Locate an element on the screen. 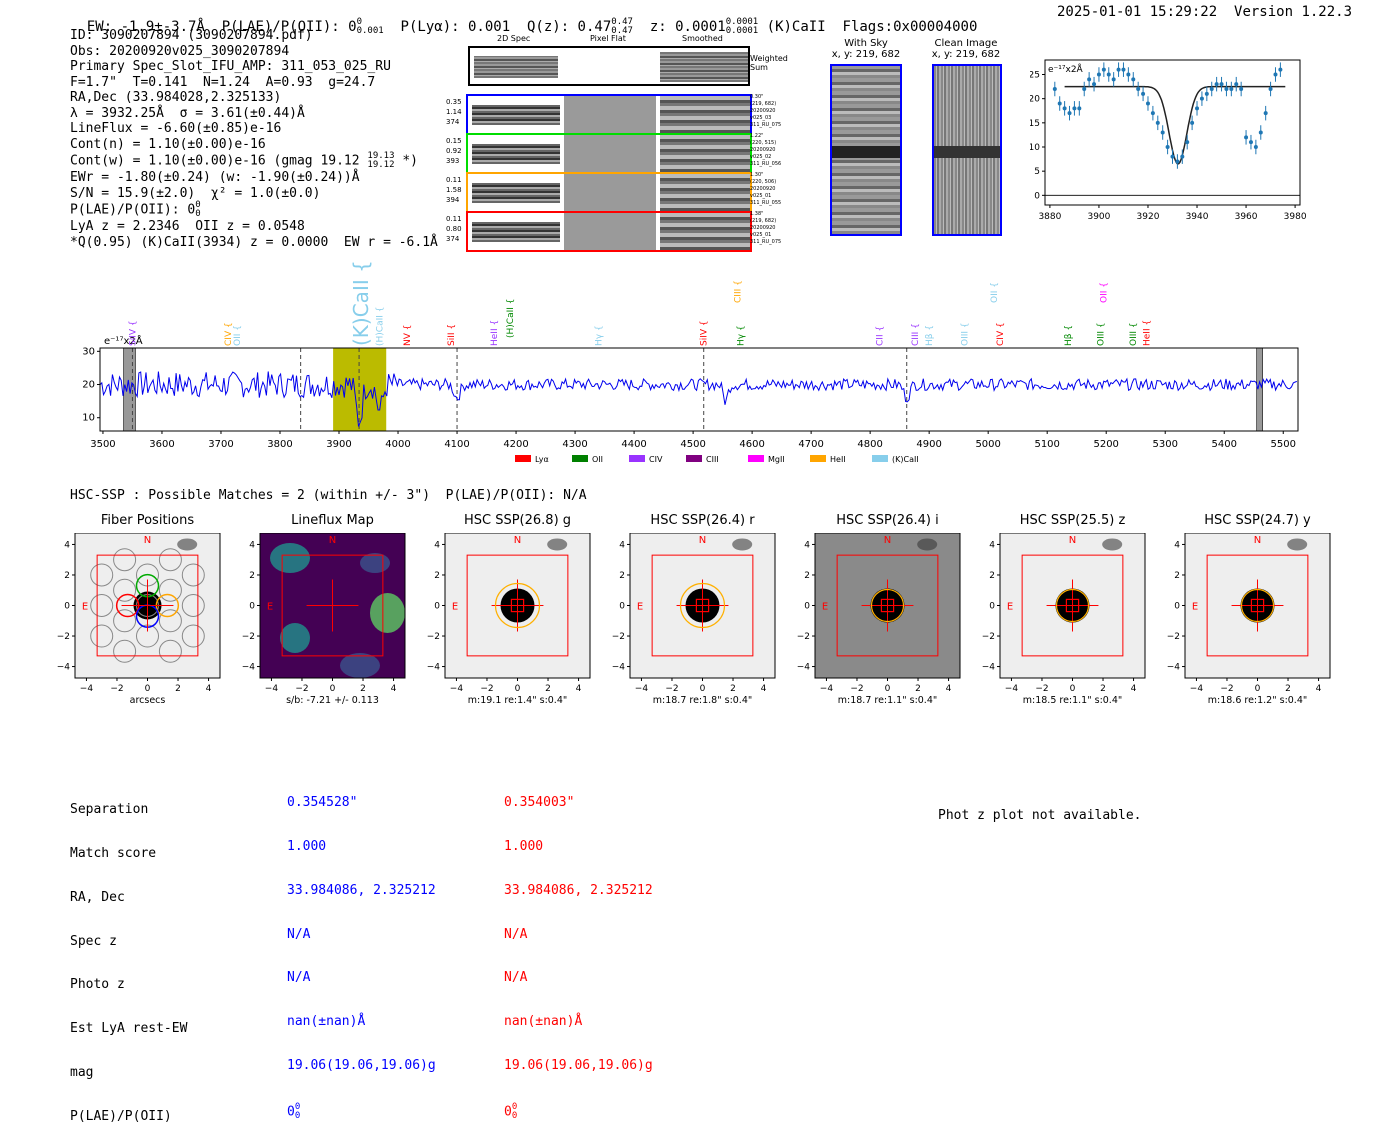 The image size is (1400, 1139). neighbor-source is located at coordinates (927, 544).